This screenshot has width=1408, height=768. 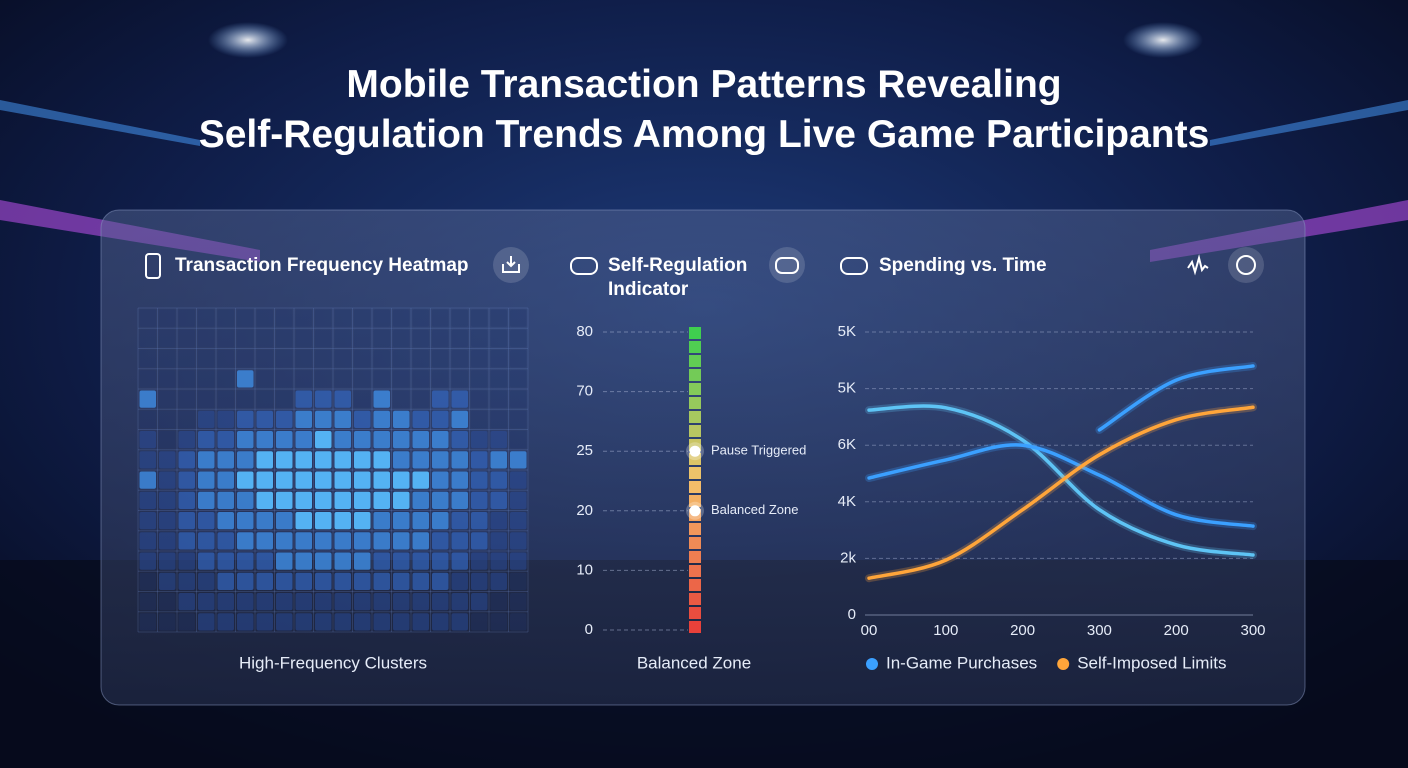 I want to click on indicator-marker, so click(x=695, y=451).